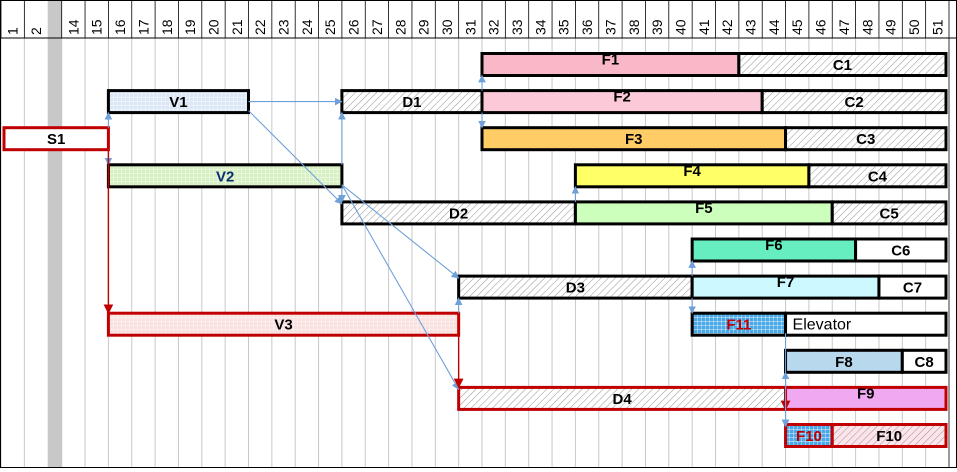  I want to click on task-bar-v1: V1, so click(178, 102).